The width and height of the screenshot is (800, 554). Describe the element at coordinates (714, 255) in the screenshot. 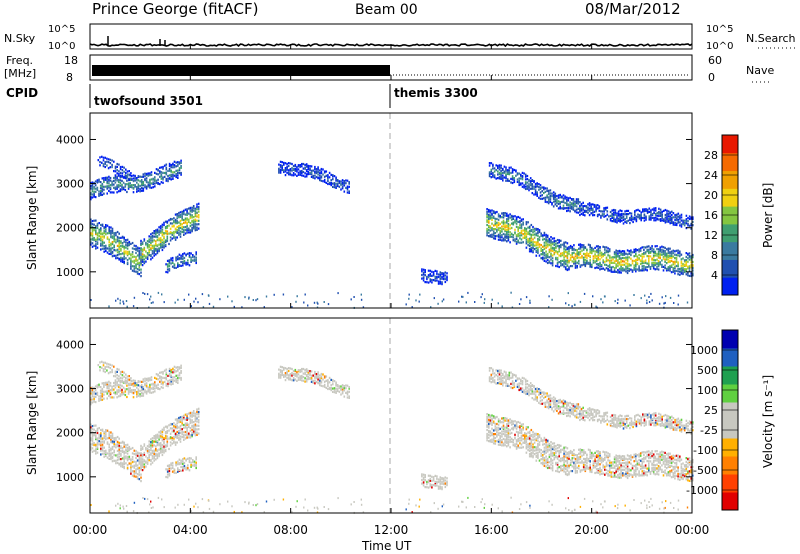

I see `power-colorbar-label-5: 8` at that location.